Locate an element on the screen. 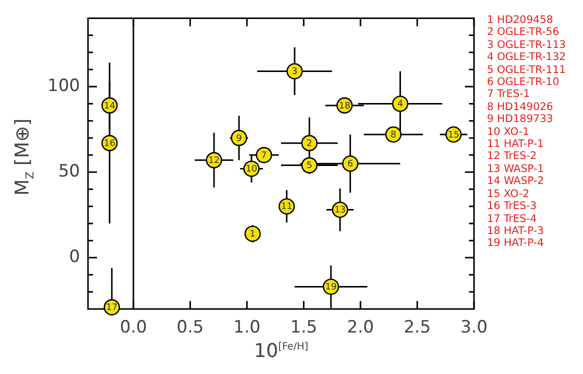  annotation: 17 is located at coordinates (112, 308).